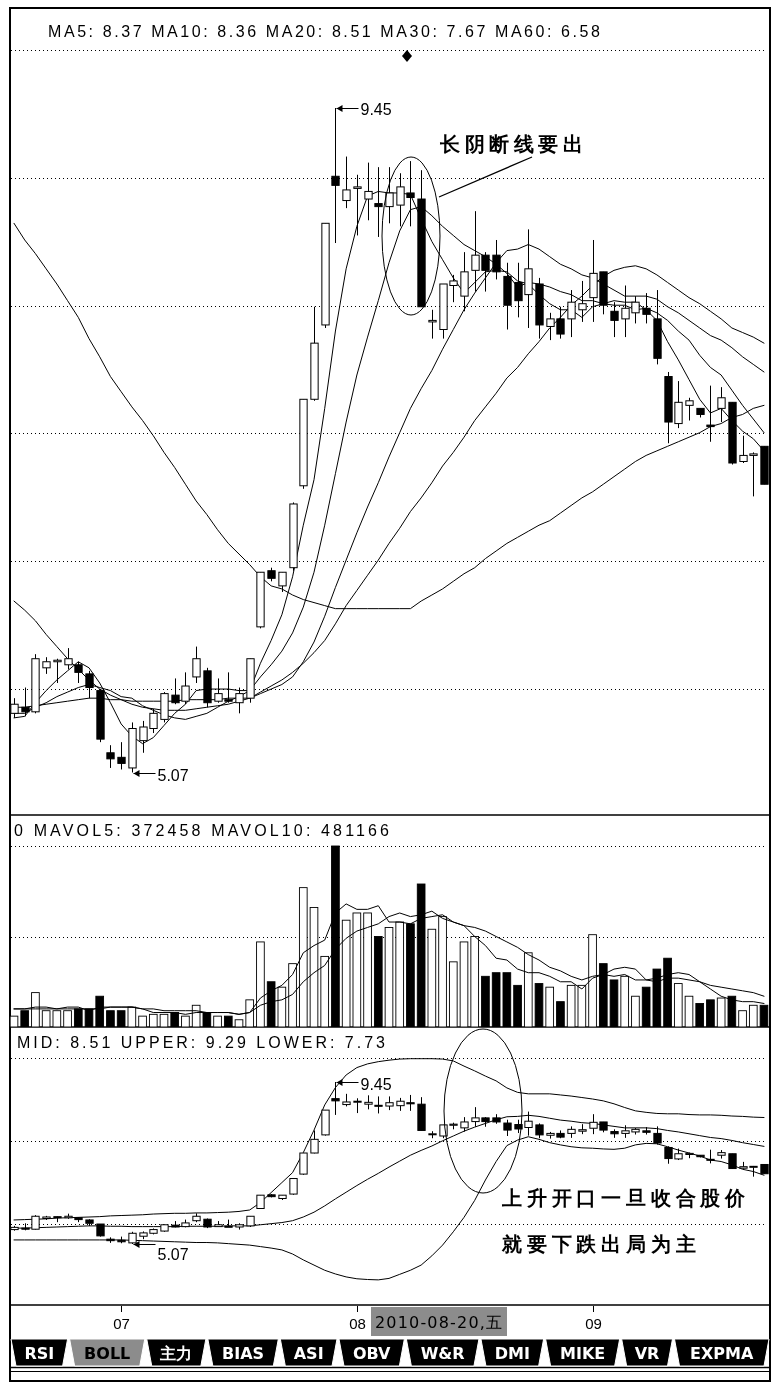 The width and height of the screenshot is (778, 1388). I want to click on text: 5.07, so click(173, 1254).